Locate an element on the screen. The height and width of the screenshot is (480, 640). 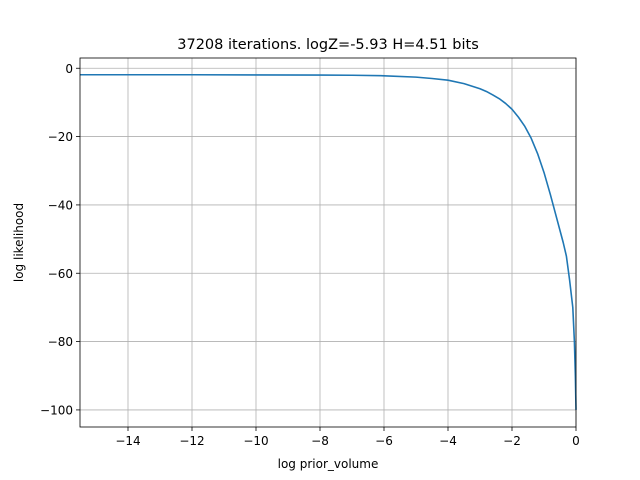
y-tick-label: 0 is located at coordinates (69, 69).